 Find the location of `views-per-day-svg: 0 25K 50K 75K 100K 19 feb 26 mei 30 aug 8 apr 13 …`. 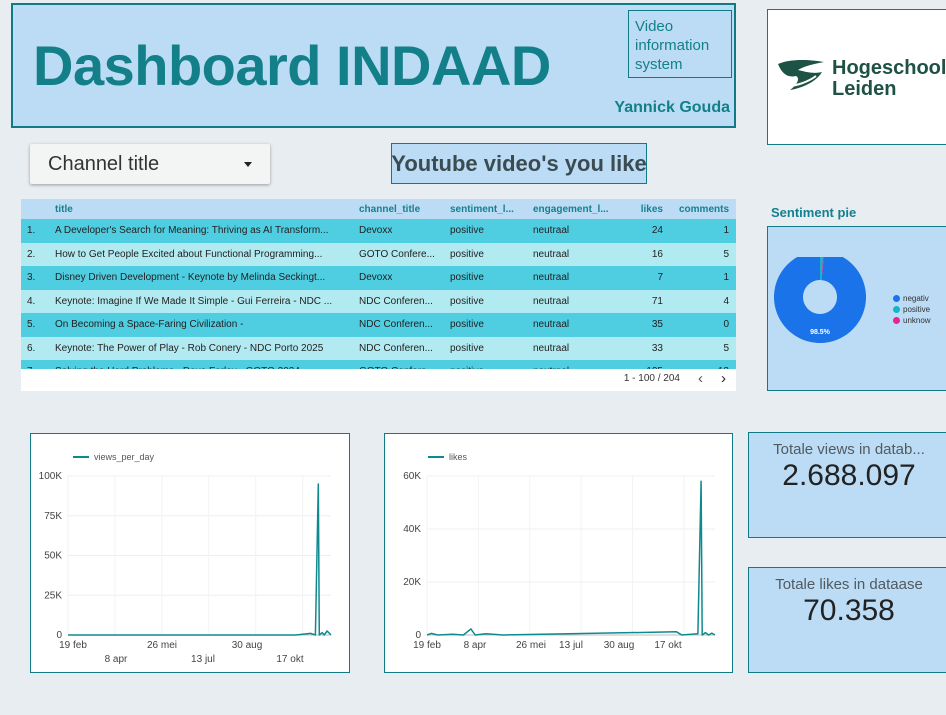

views-per-day-svg: 0 25K 50K 75K 100K 19 feb 26 mei 30 aug 8 apr 13 … is located at coordinates (185, 558).